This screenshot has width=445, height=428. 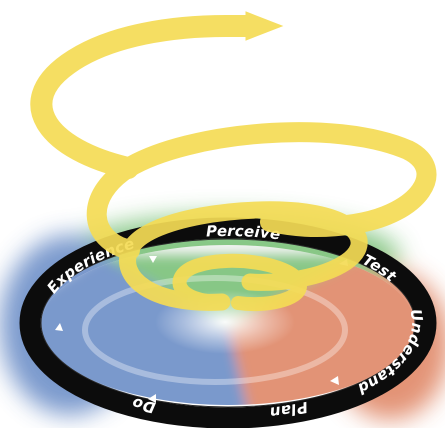 I want to click on stage-label-plan: Plan, so click(x=289, y=410).